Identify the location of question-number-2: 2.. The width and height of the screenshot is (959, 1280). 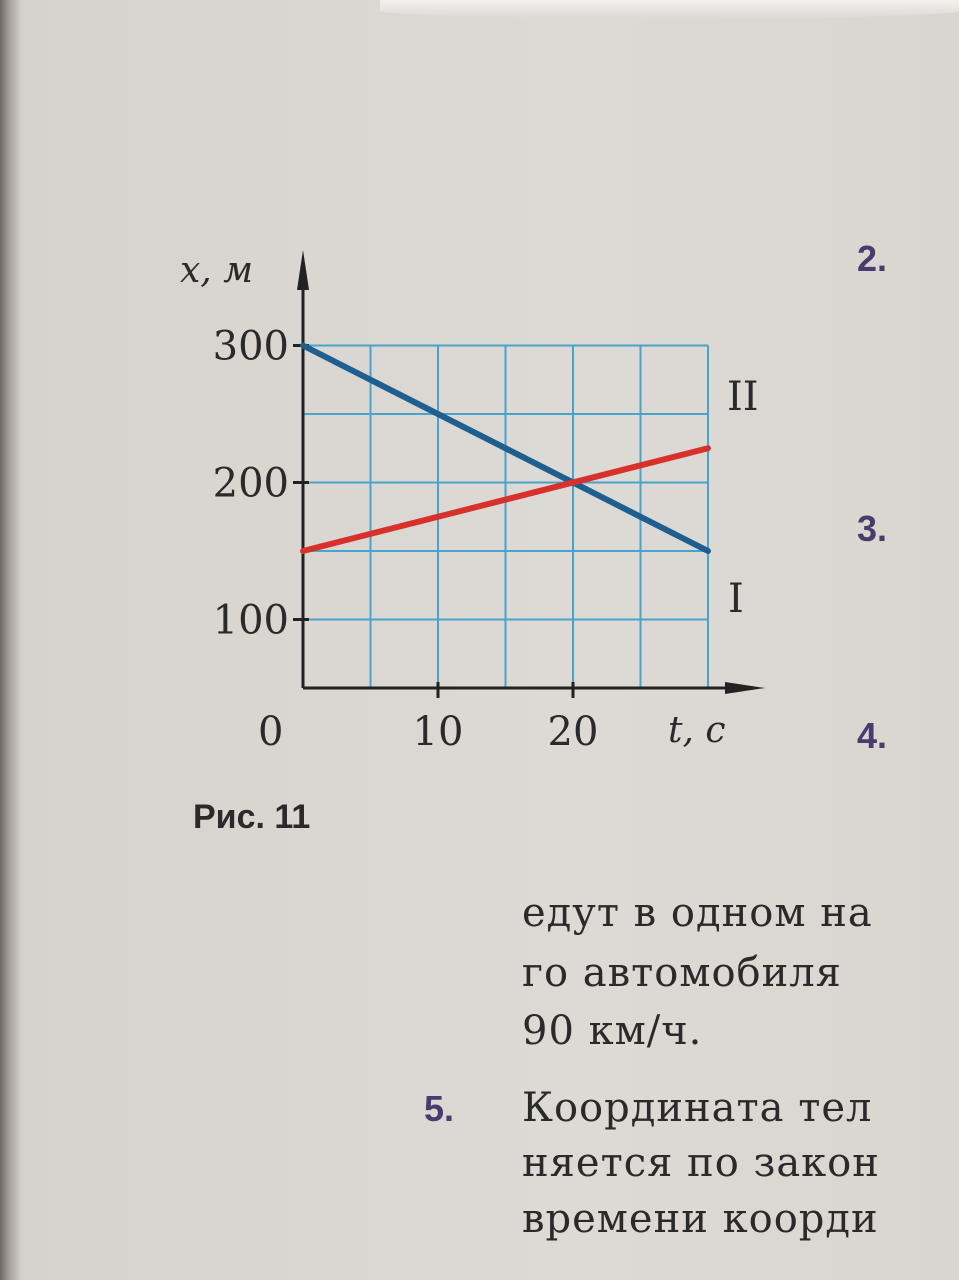
(872, 258).